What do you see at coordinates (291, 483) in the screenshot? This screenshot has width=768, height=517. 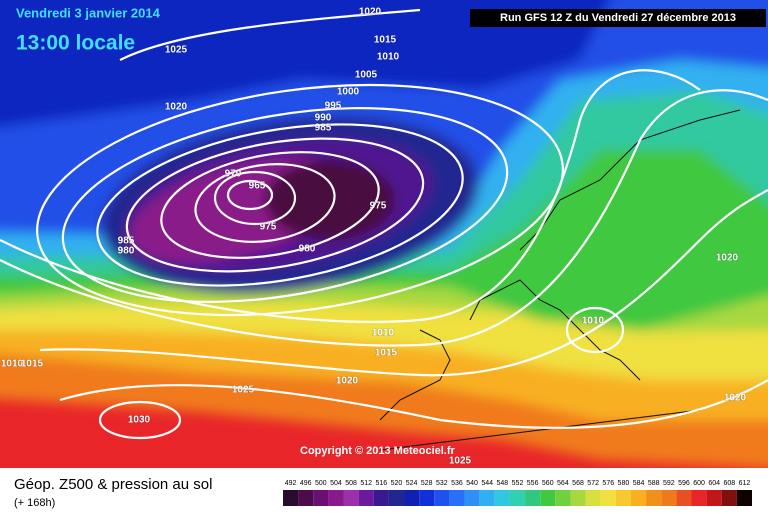 I see `legend-label: 492` at bounding box center [291, 483].